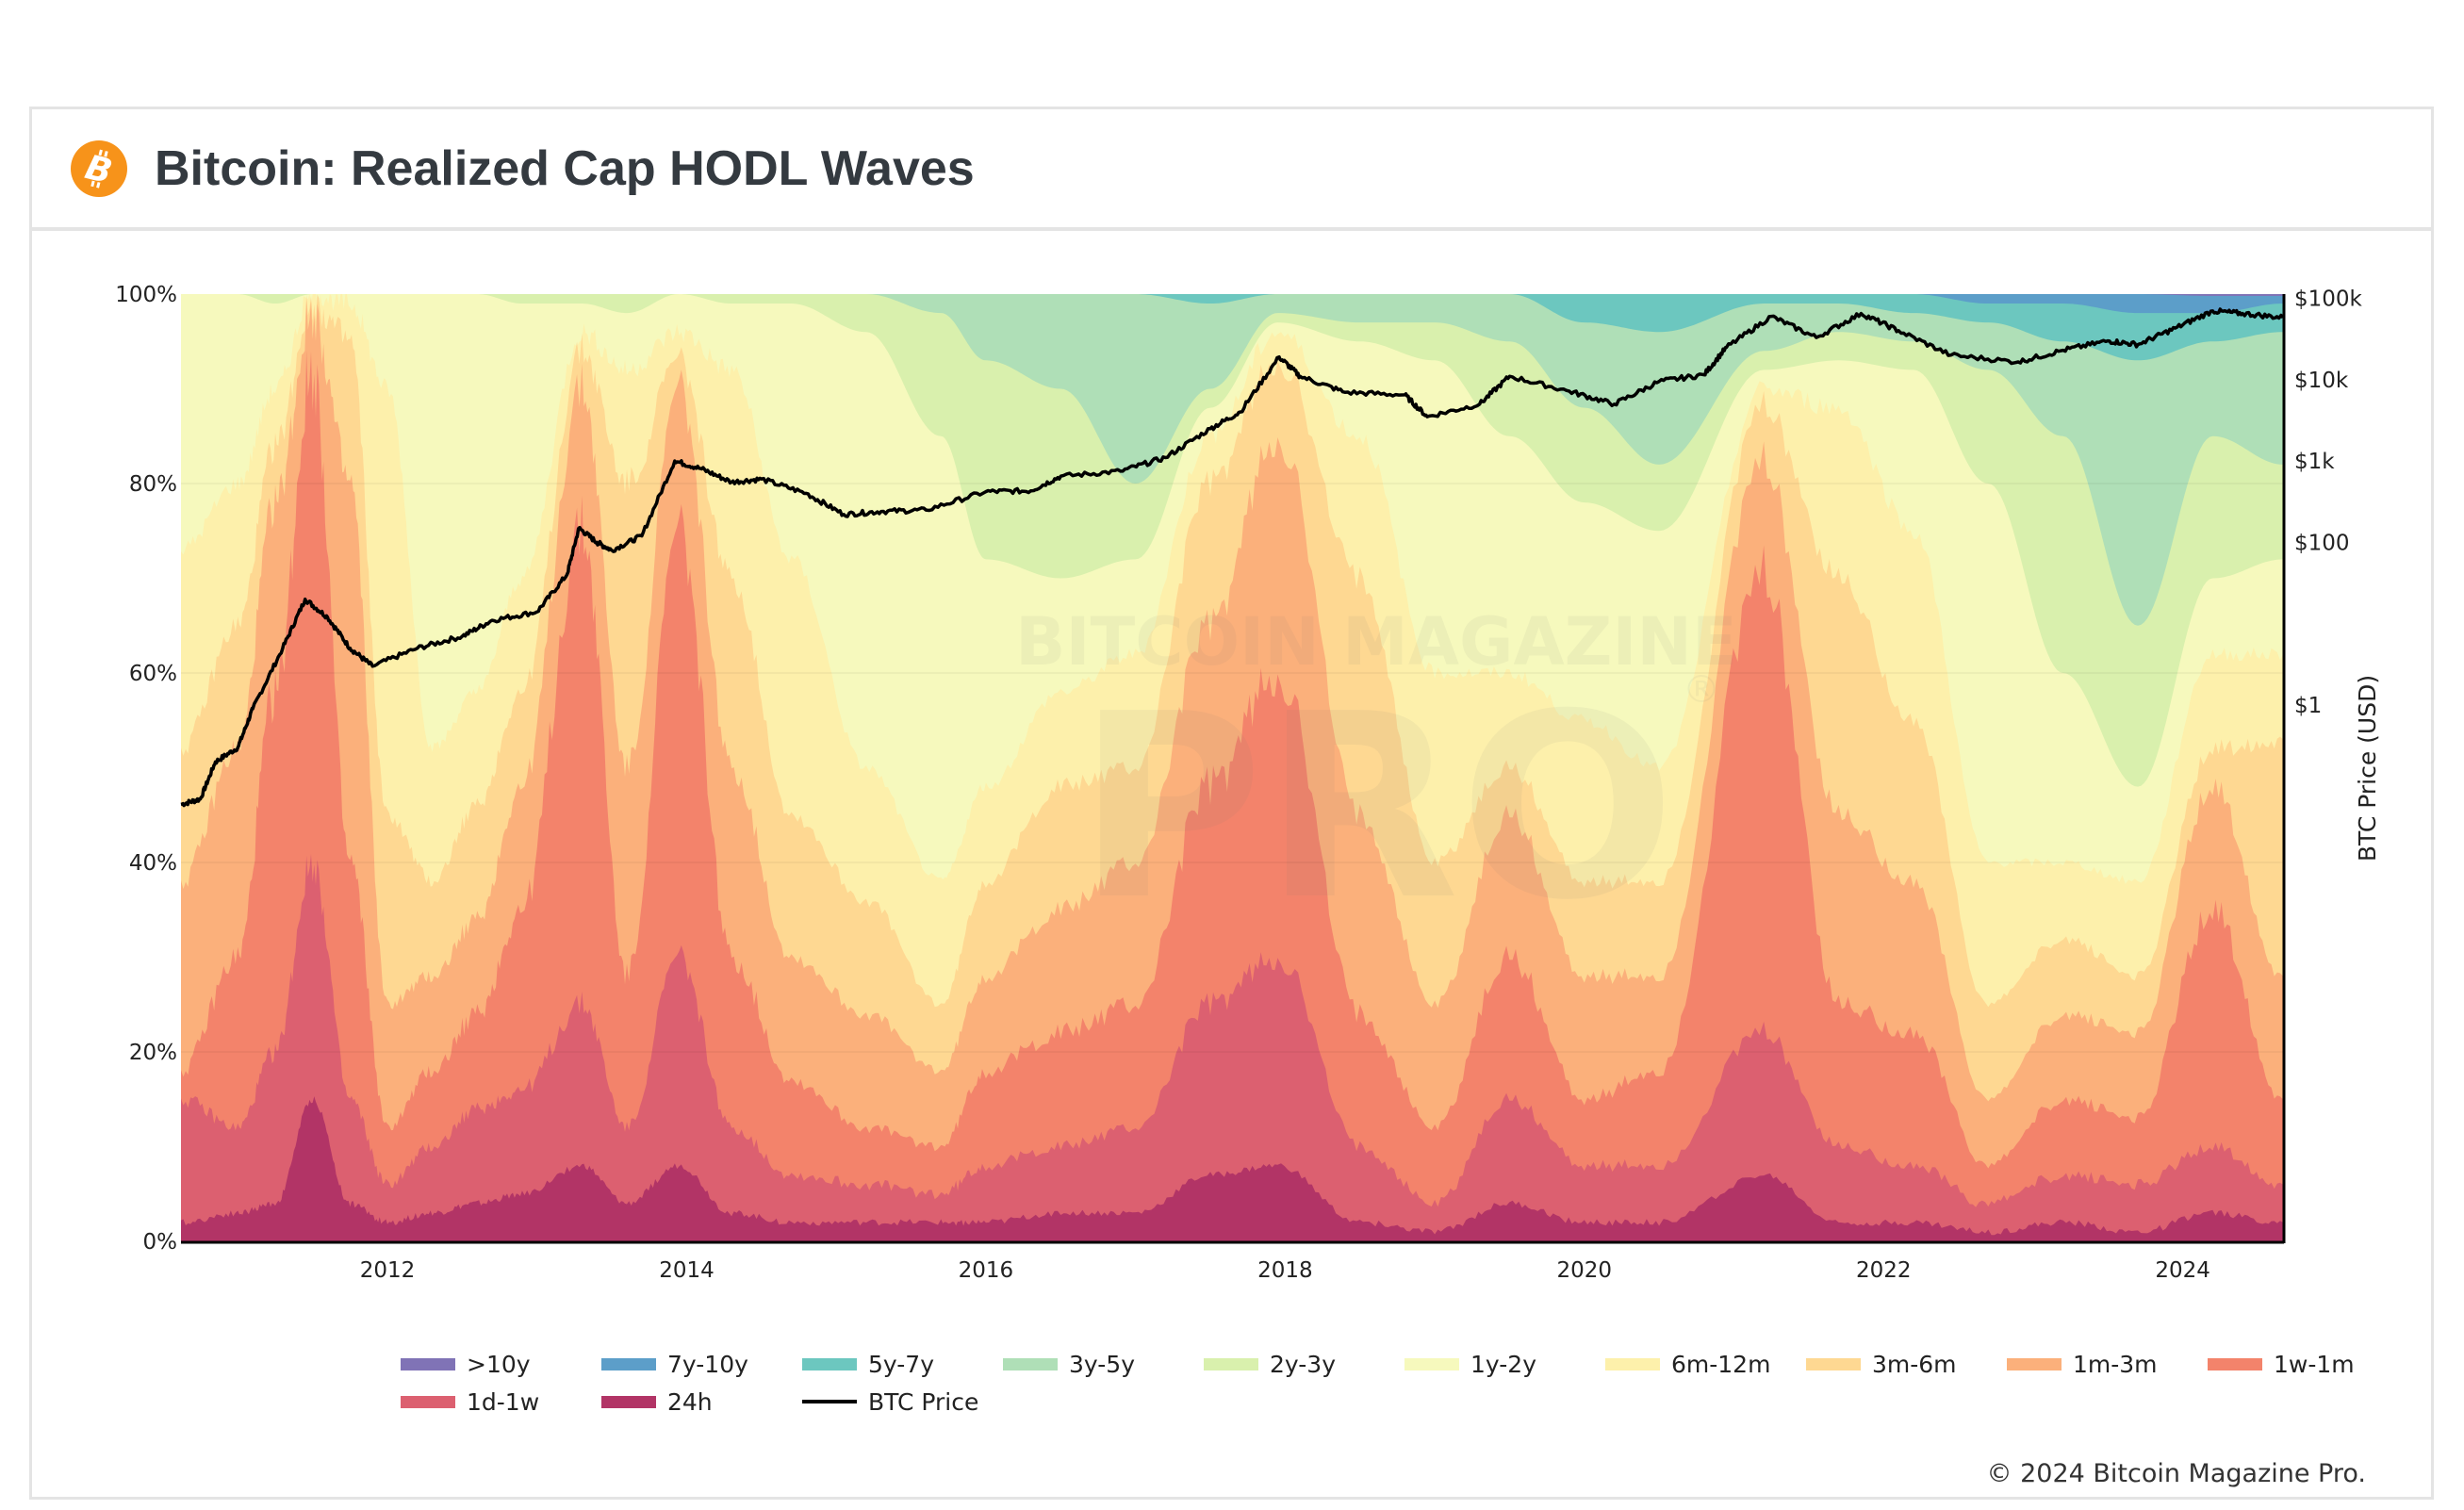 This screenshot has width=2464, height=1510. I want to click on legend-label: 5y-7y, so click(901, 1364).